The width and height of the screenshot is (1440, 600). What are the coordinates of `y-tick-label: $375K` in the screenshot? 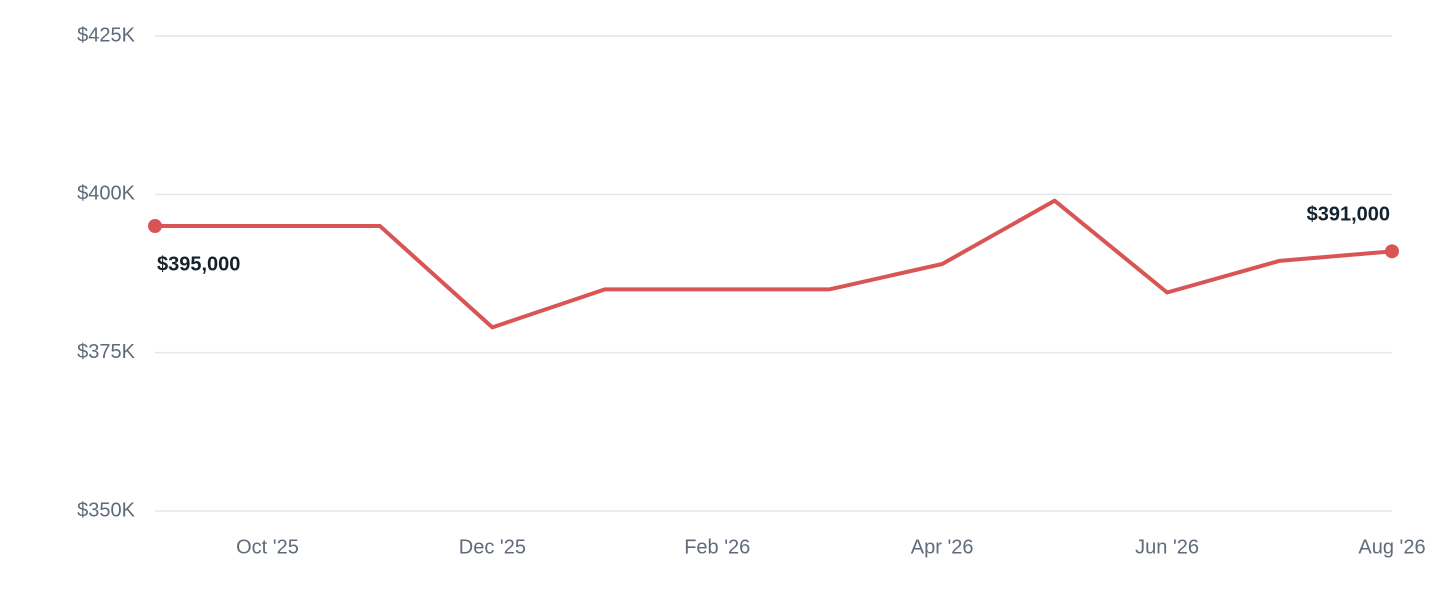 It's located at (106, 352).